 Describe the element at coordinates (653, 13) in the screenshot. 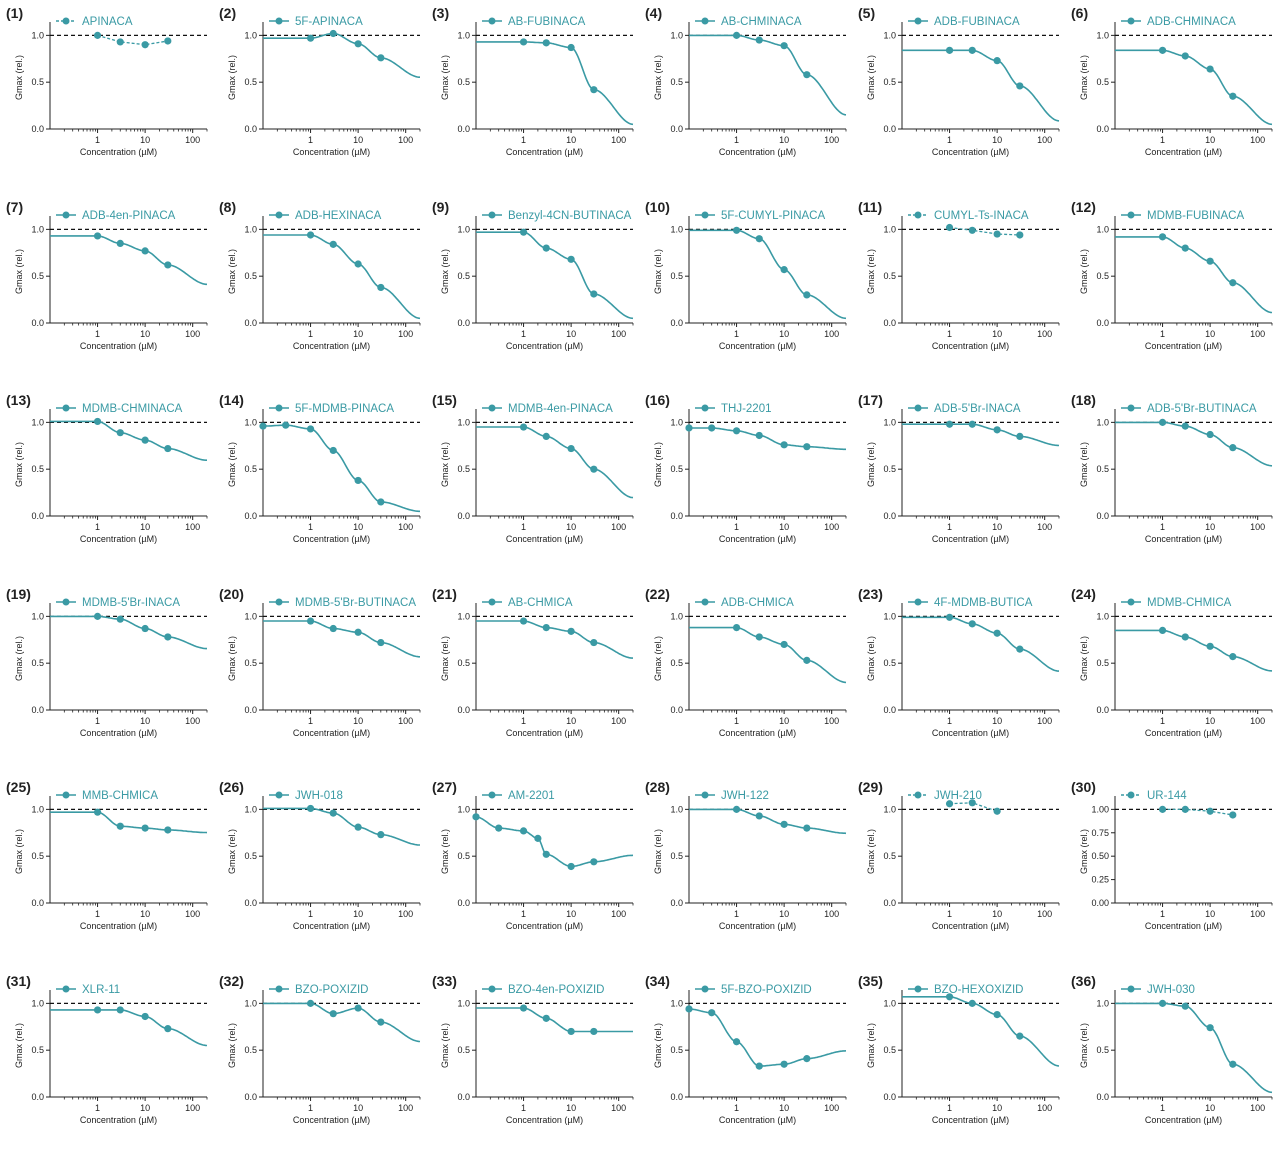

I see `panel-number: (4)` at that location.